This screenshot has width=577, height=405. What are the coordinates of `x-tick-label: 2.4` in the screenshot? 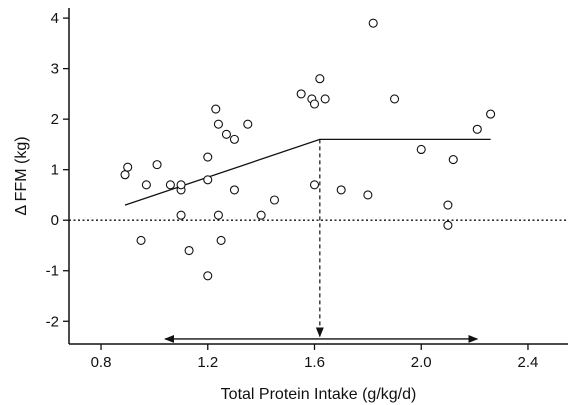 It's located at (528, 362).